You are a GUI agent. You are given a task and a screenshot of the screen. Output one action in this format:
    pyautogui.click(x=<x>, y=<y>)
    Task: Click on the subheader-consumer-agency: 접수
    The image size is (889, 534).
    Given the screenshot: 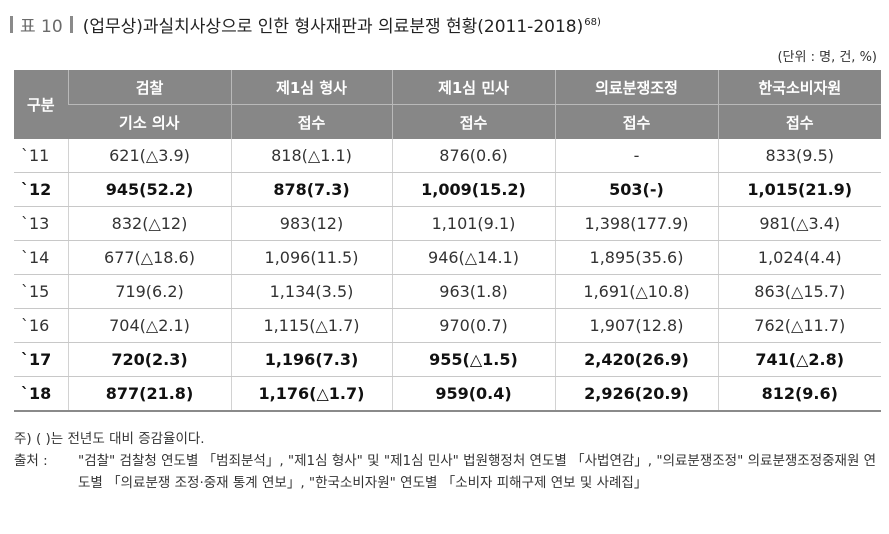 What is the action you would take?
    pyautogui.click(x=799, y=121)
    